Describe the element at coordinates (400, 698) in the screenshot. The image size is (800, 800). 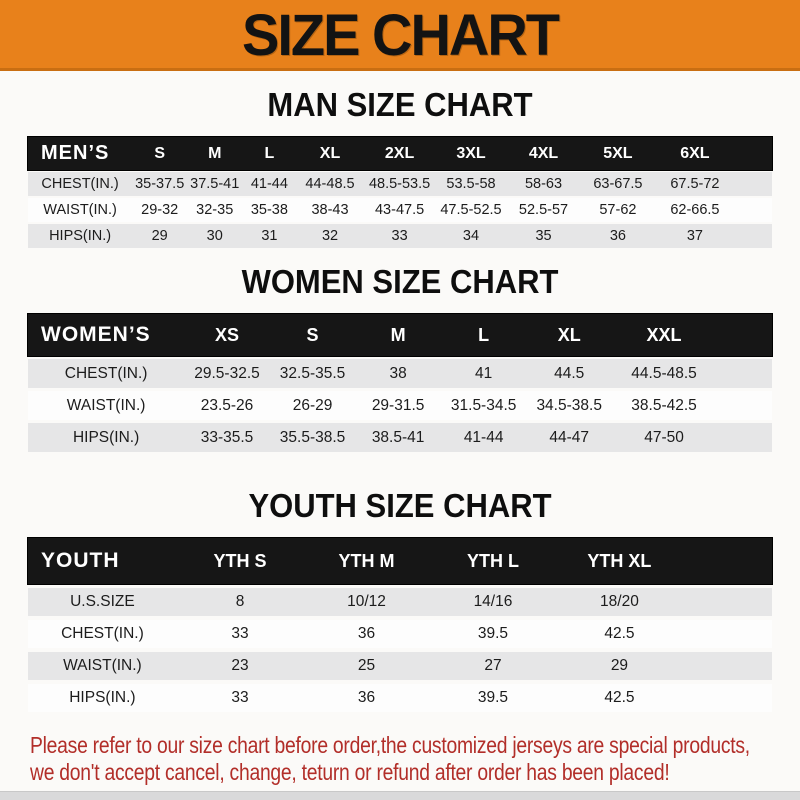
I see `table-row: HIPS(IN.) 33 36 39.5 42.5` at that location.